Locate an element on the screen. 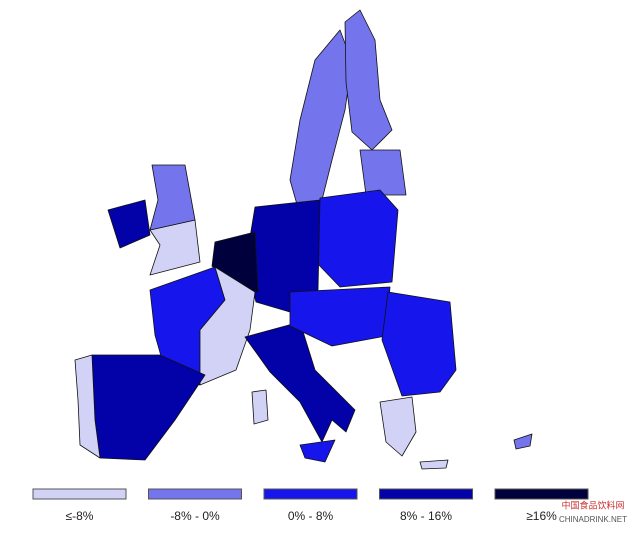 The height and width of the screenshot is (537, 632). region-greece is located at coordinates (398, 426).